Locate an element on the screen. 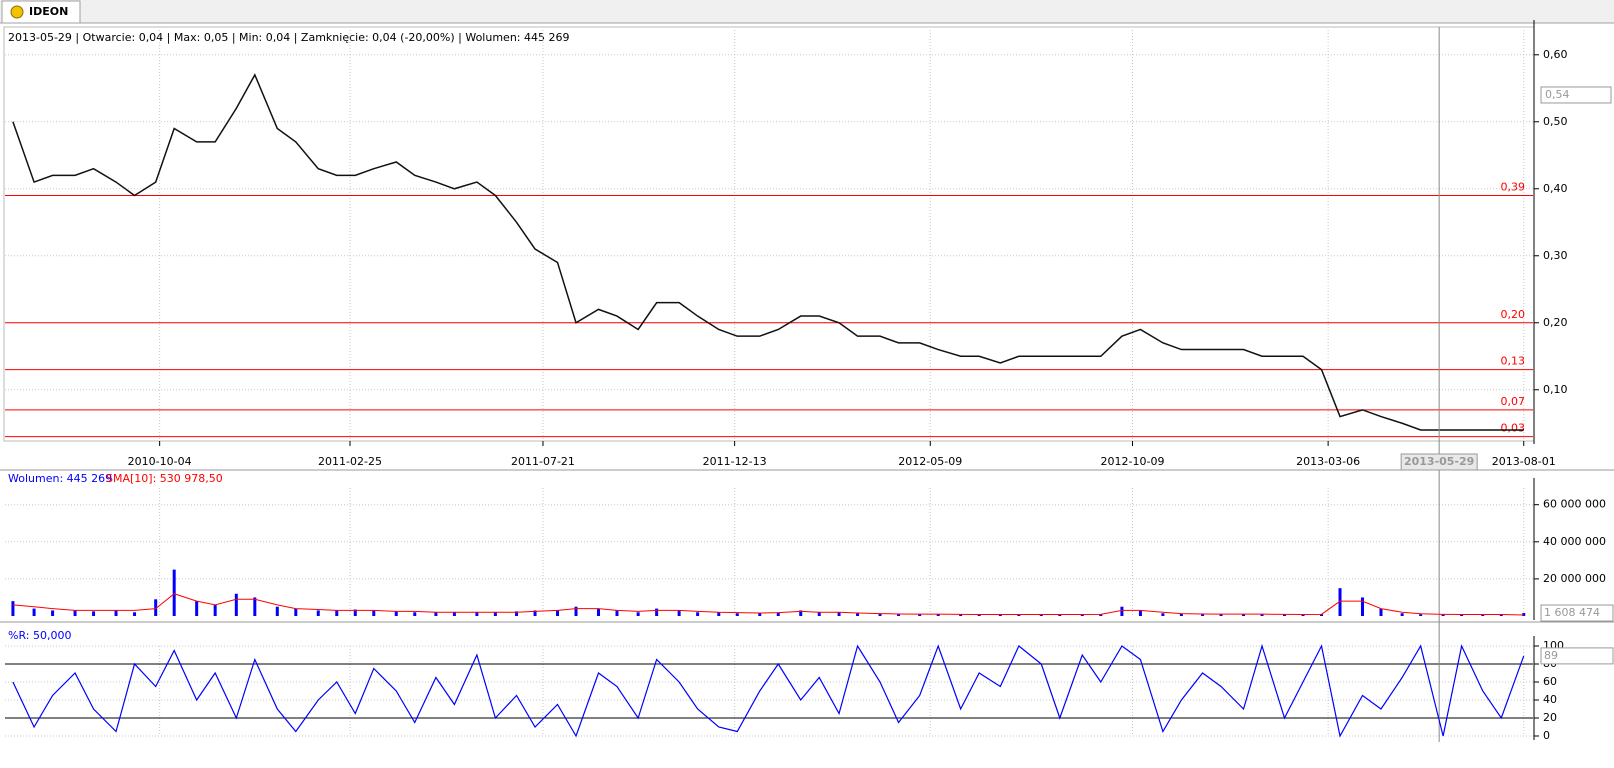 The image size is (1614, 768). x-tick-label: 2012-05-09 is located at coordinates (930, 461).